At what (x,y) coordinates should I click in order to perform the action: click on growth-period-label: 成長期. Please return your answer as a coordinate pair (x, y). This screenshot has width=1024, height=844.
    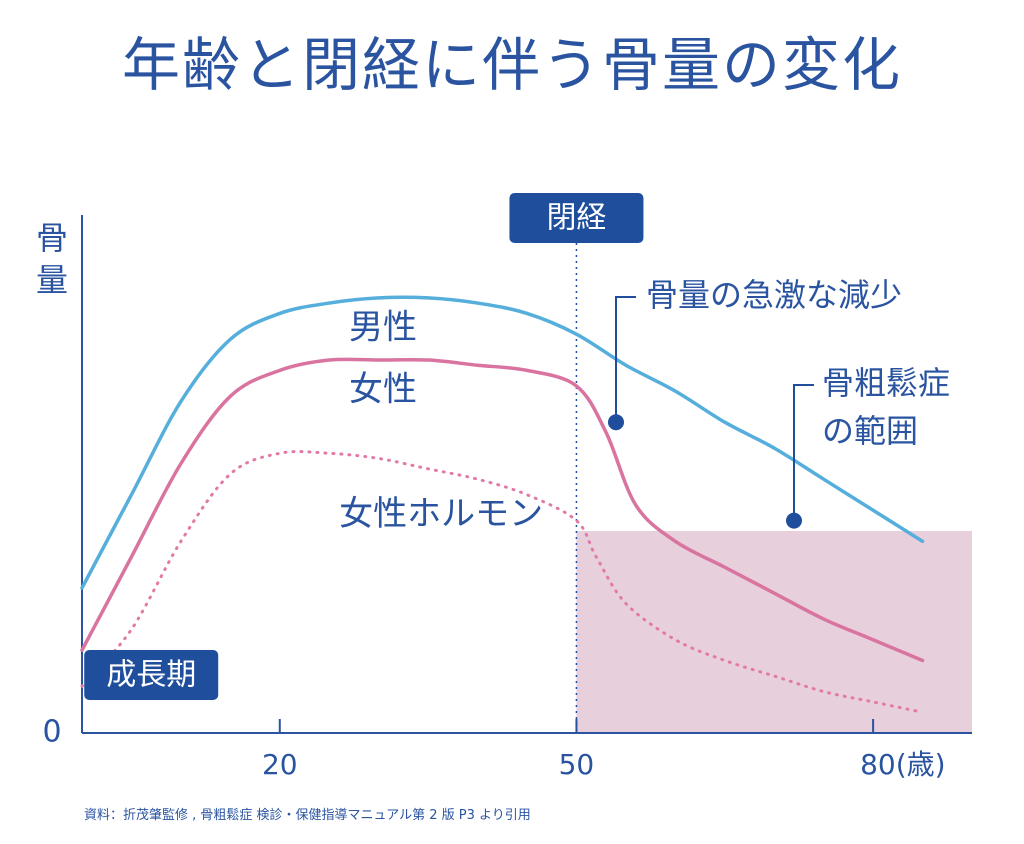
    Looking at the image, I should click on (151, 675).